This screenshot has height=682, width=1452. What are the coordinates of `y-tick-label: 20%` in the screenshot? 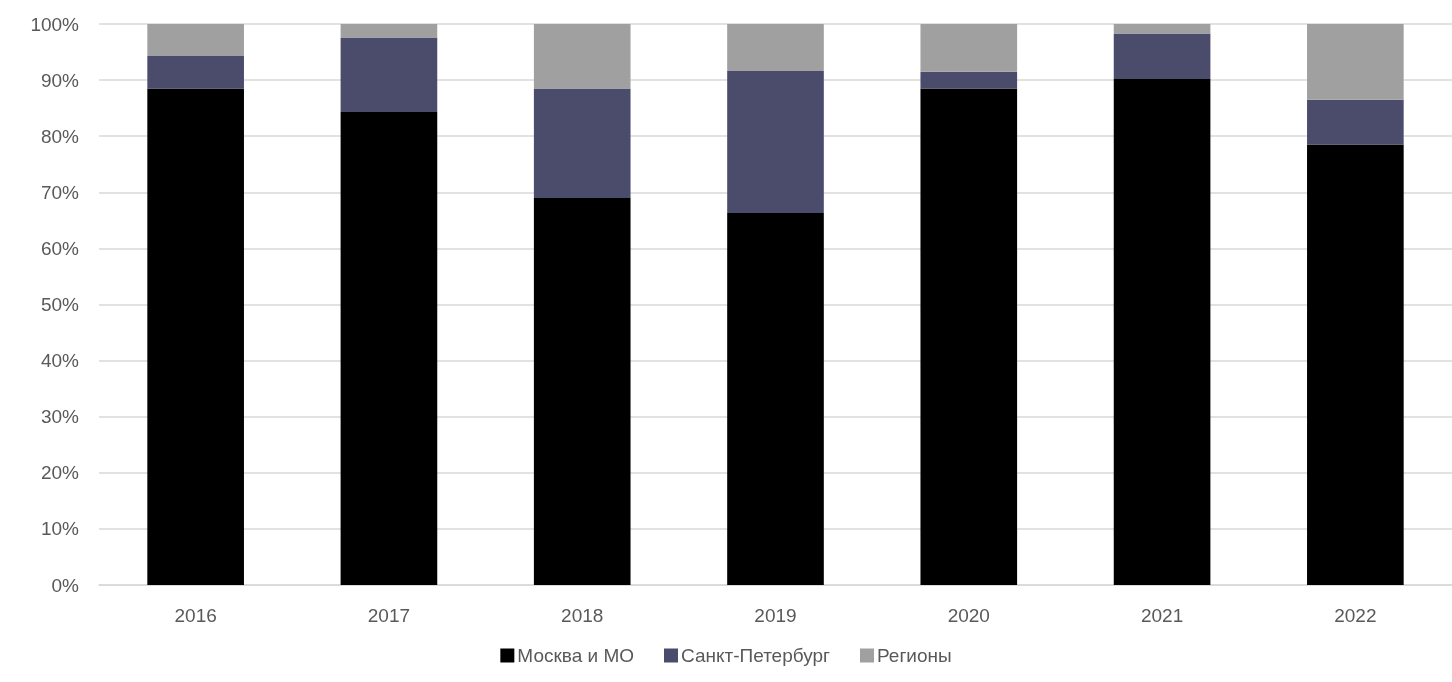 It's located at (60, 473).